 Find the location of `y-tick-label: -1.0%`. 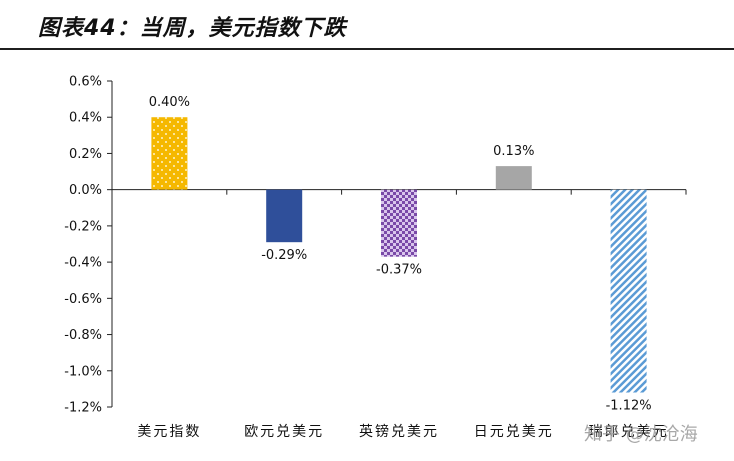

y-tick-label: -1.0% is located at coordinates (83, 371).